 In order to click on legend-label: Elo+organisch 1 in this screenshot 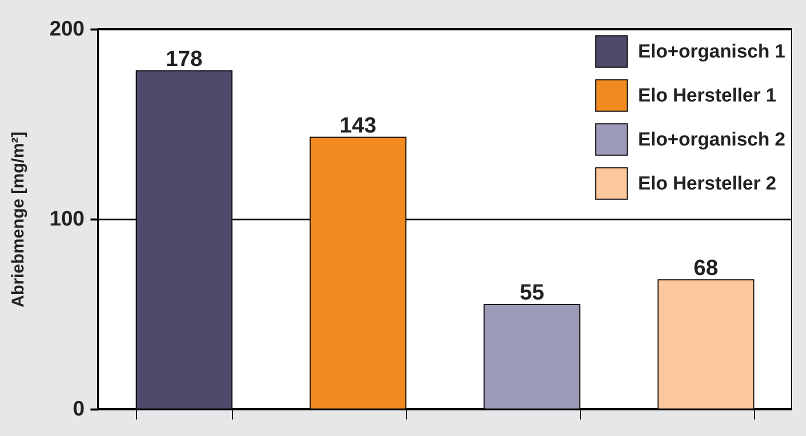, I will do `click(712, 52)`.